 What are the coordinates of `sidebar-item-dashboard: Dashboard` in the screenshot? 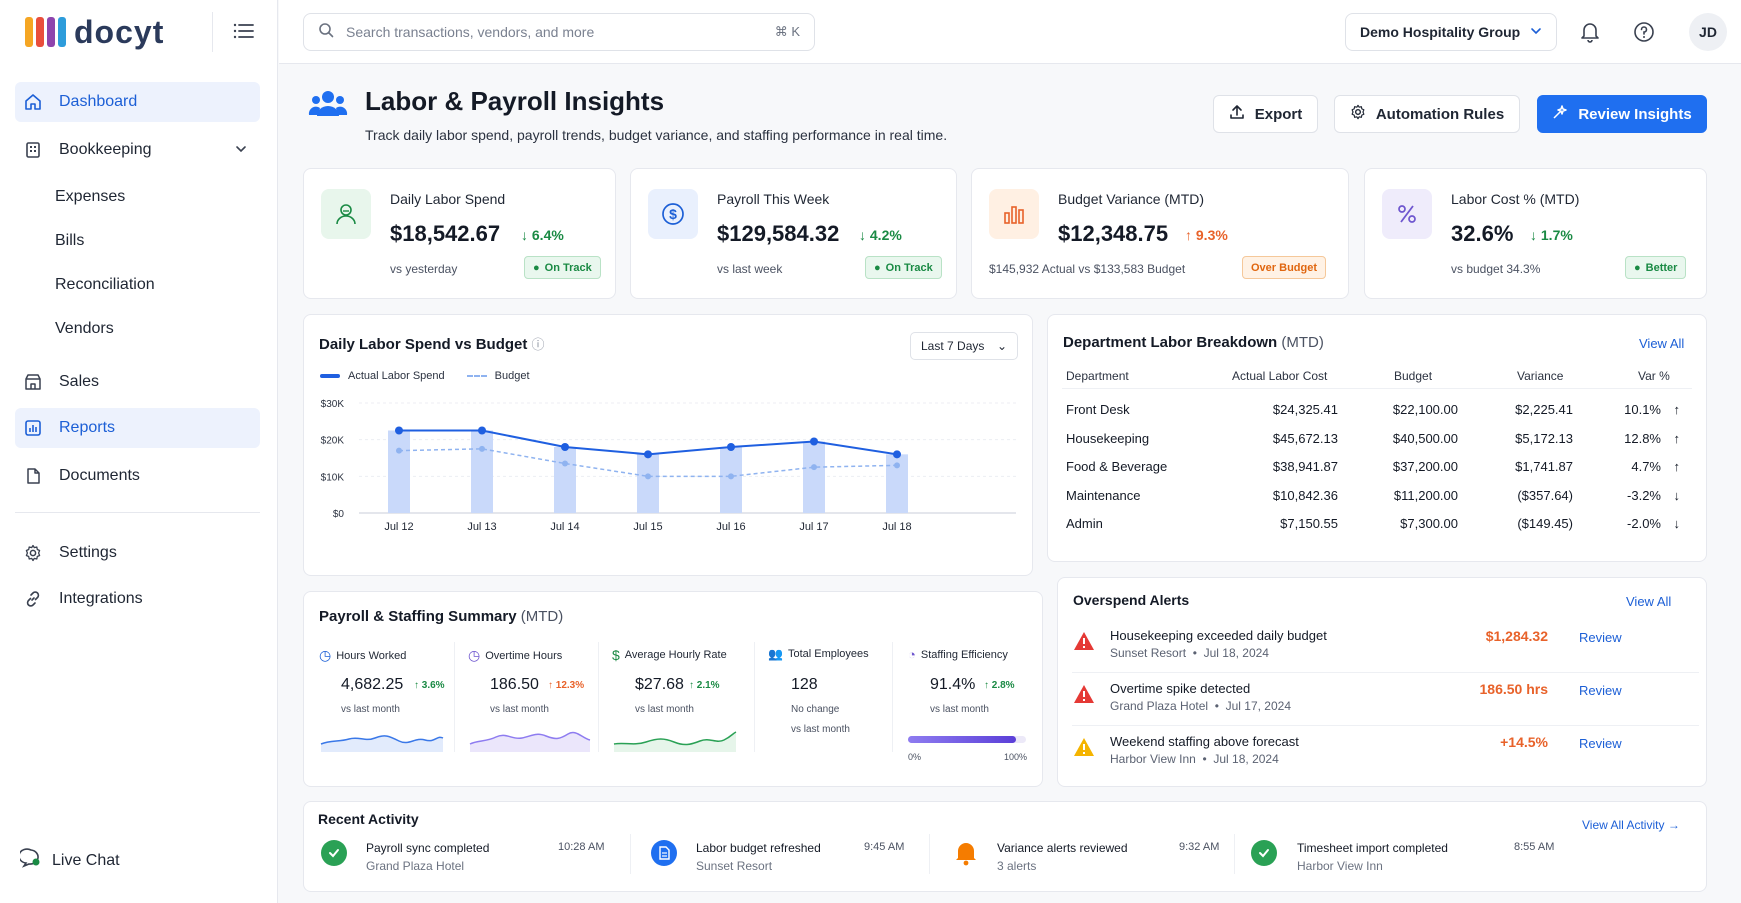 It's located at (137, 102).